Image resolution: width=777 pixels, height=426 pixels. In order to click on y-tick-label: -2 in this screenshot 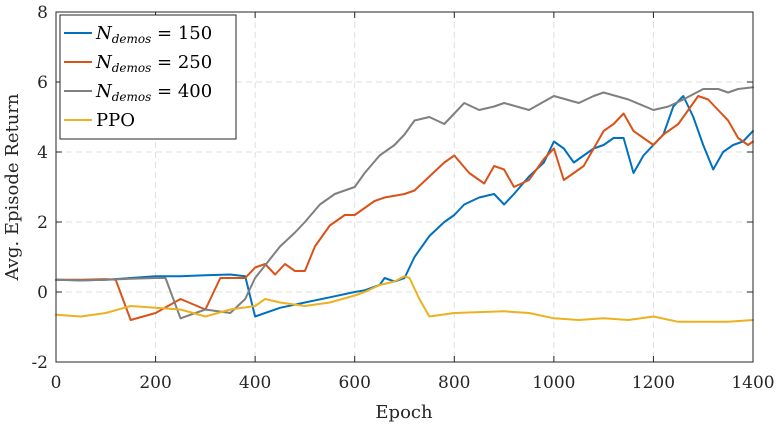, I will do `click(39, 363)`.